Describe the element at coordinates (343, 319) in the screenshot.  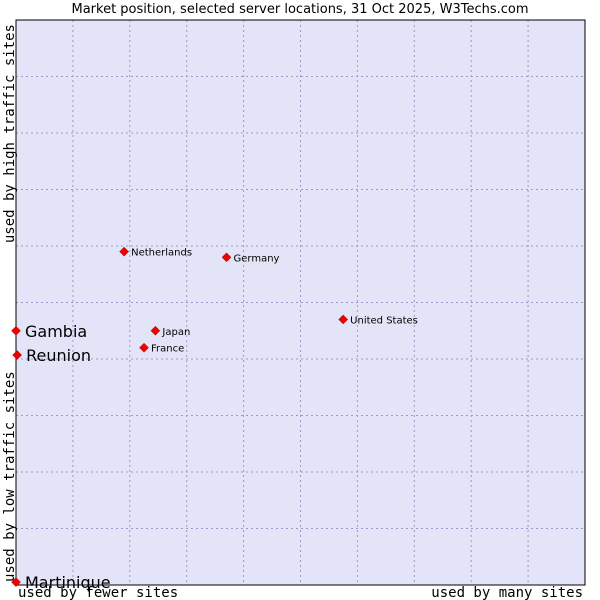
I see `data-point-united-states` at that location.